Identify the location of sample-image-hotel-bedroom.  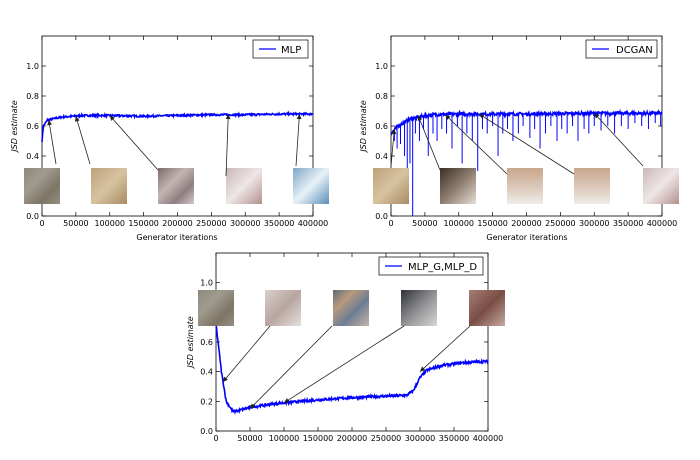
(661, 186).